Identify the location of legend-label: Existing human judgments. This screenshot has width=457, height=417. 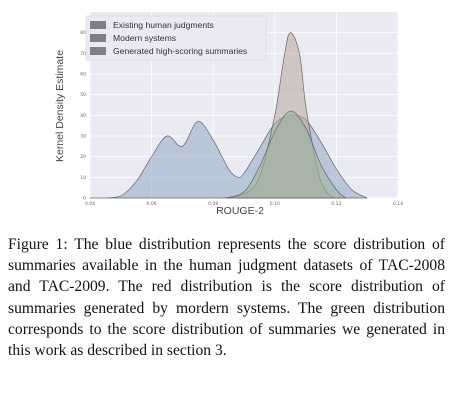
(163, 25).